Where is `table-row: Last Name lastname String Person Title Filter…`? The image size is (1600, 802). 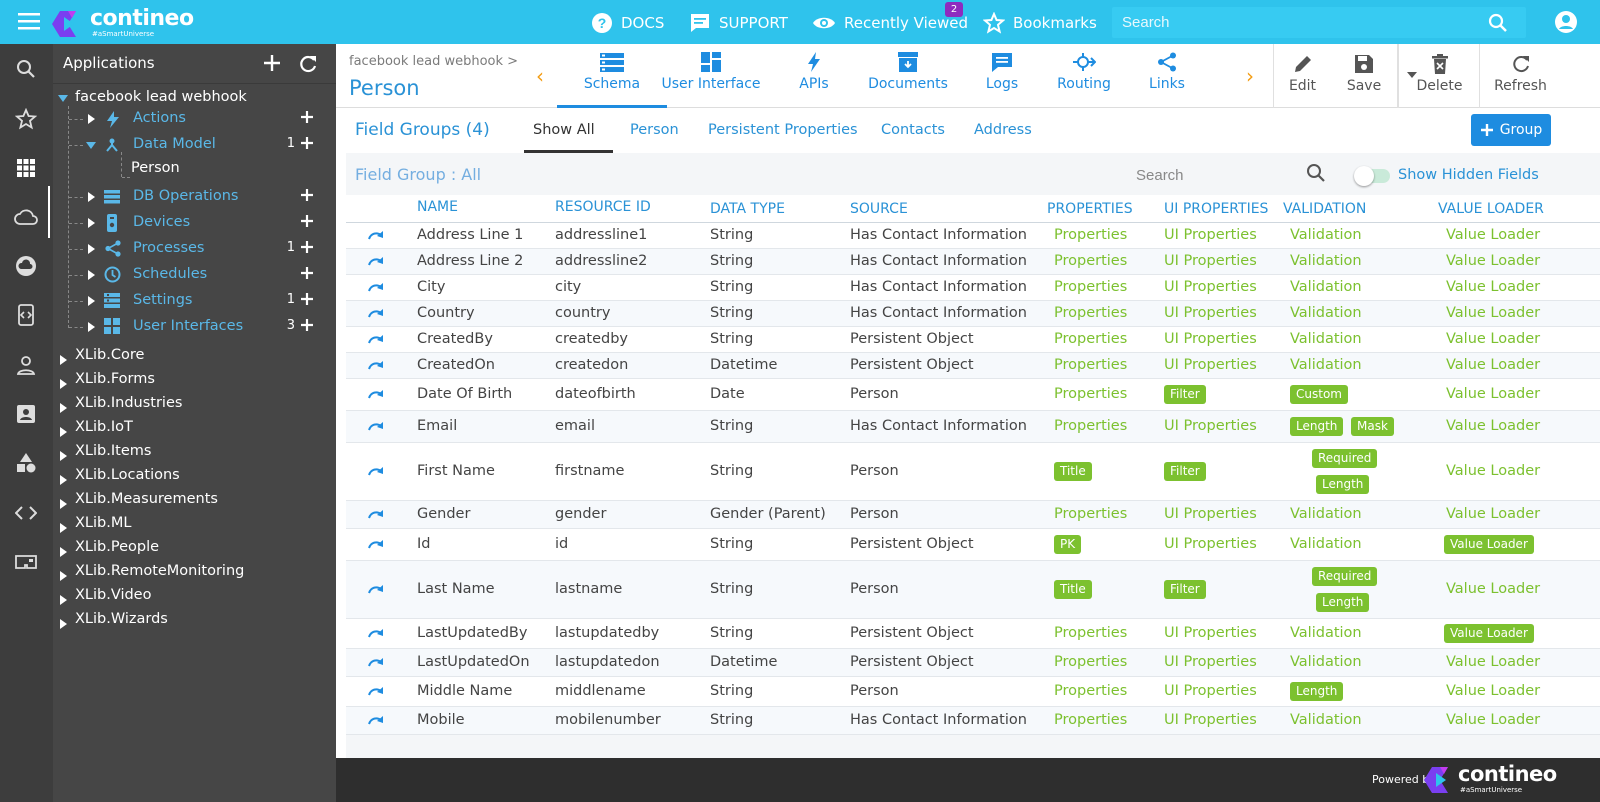
table-row: Last Name lastname String Person Title Filter… is located at coordinates (973, 590).